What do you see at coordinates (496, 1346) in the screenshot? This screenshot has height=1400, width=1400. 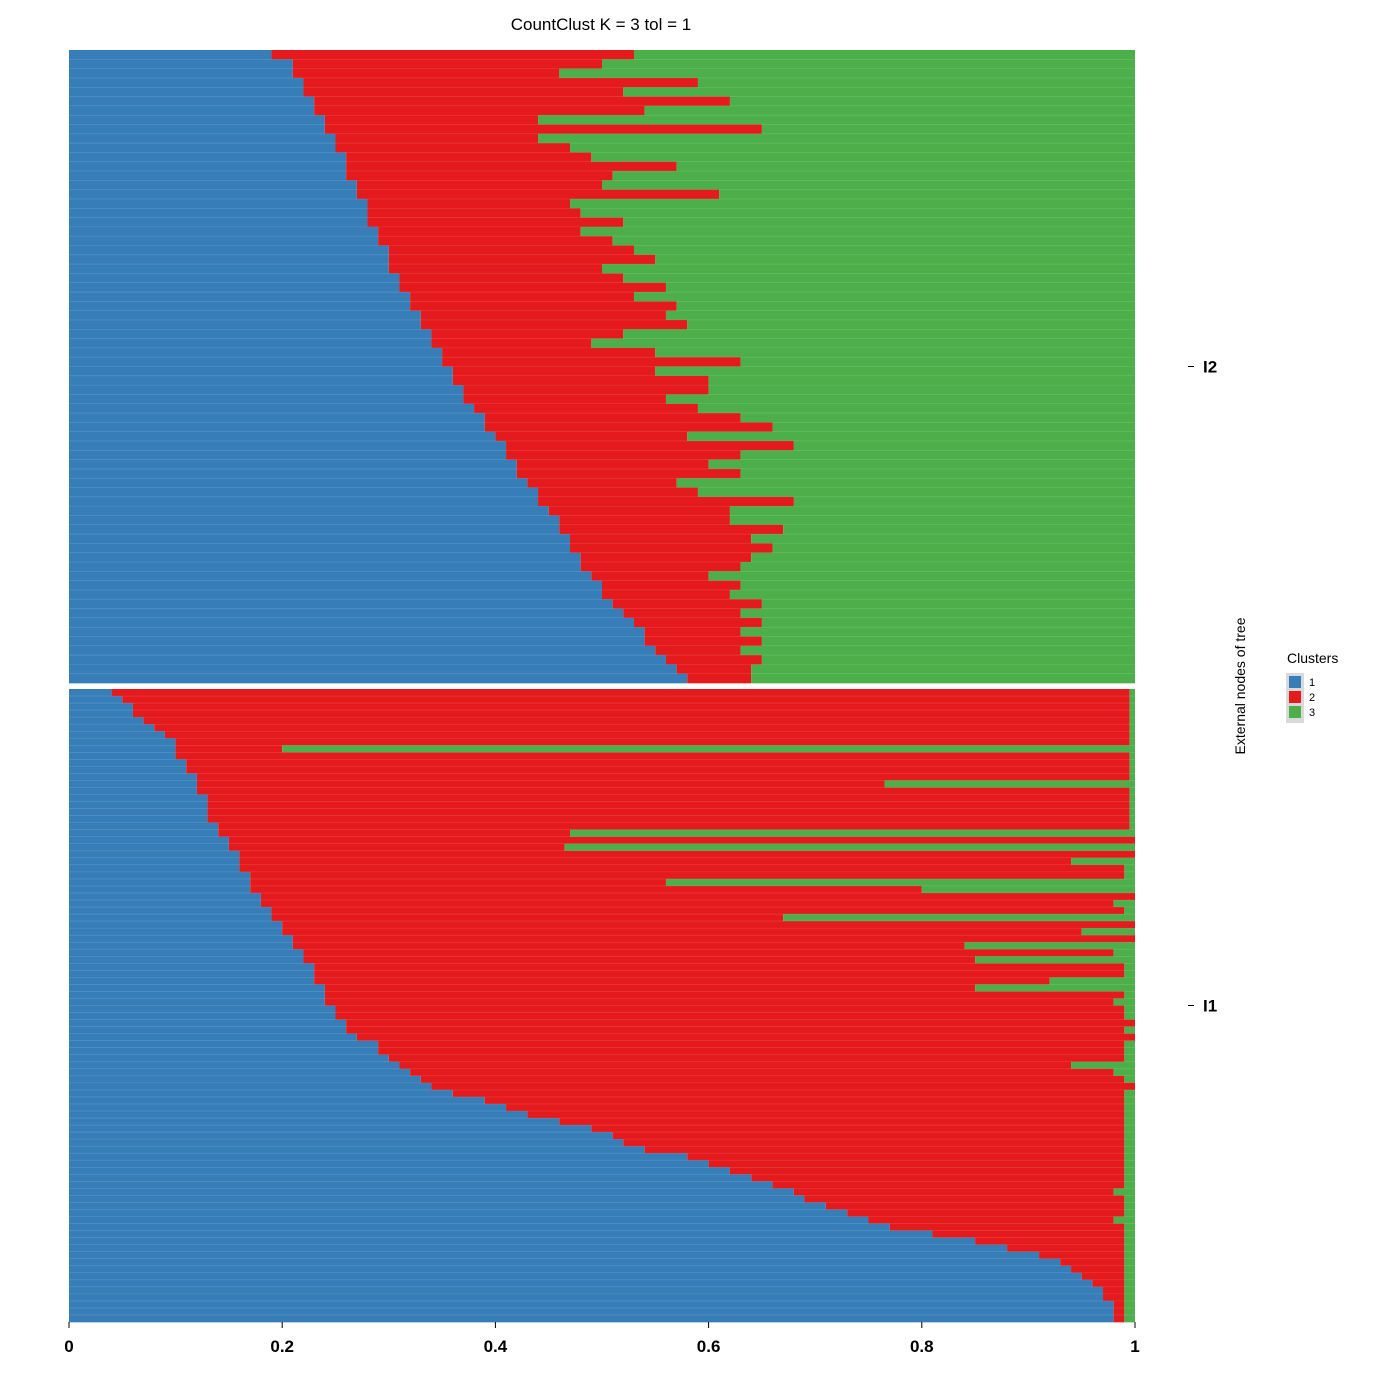 I see `x-tick-label: 0.4` at bounding box center [496, 1346].